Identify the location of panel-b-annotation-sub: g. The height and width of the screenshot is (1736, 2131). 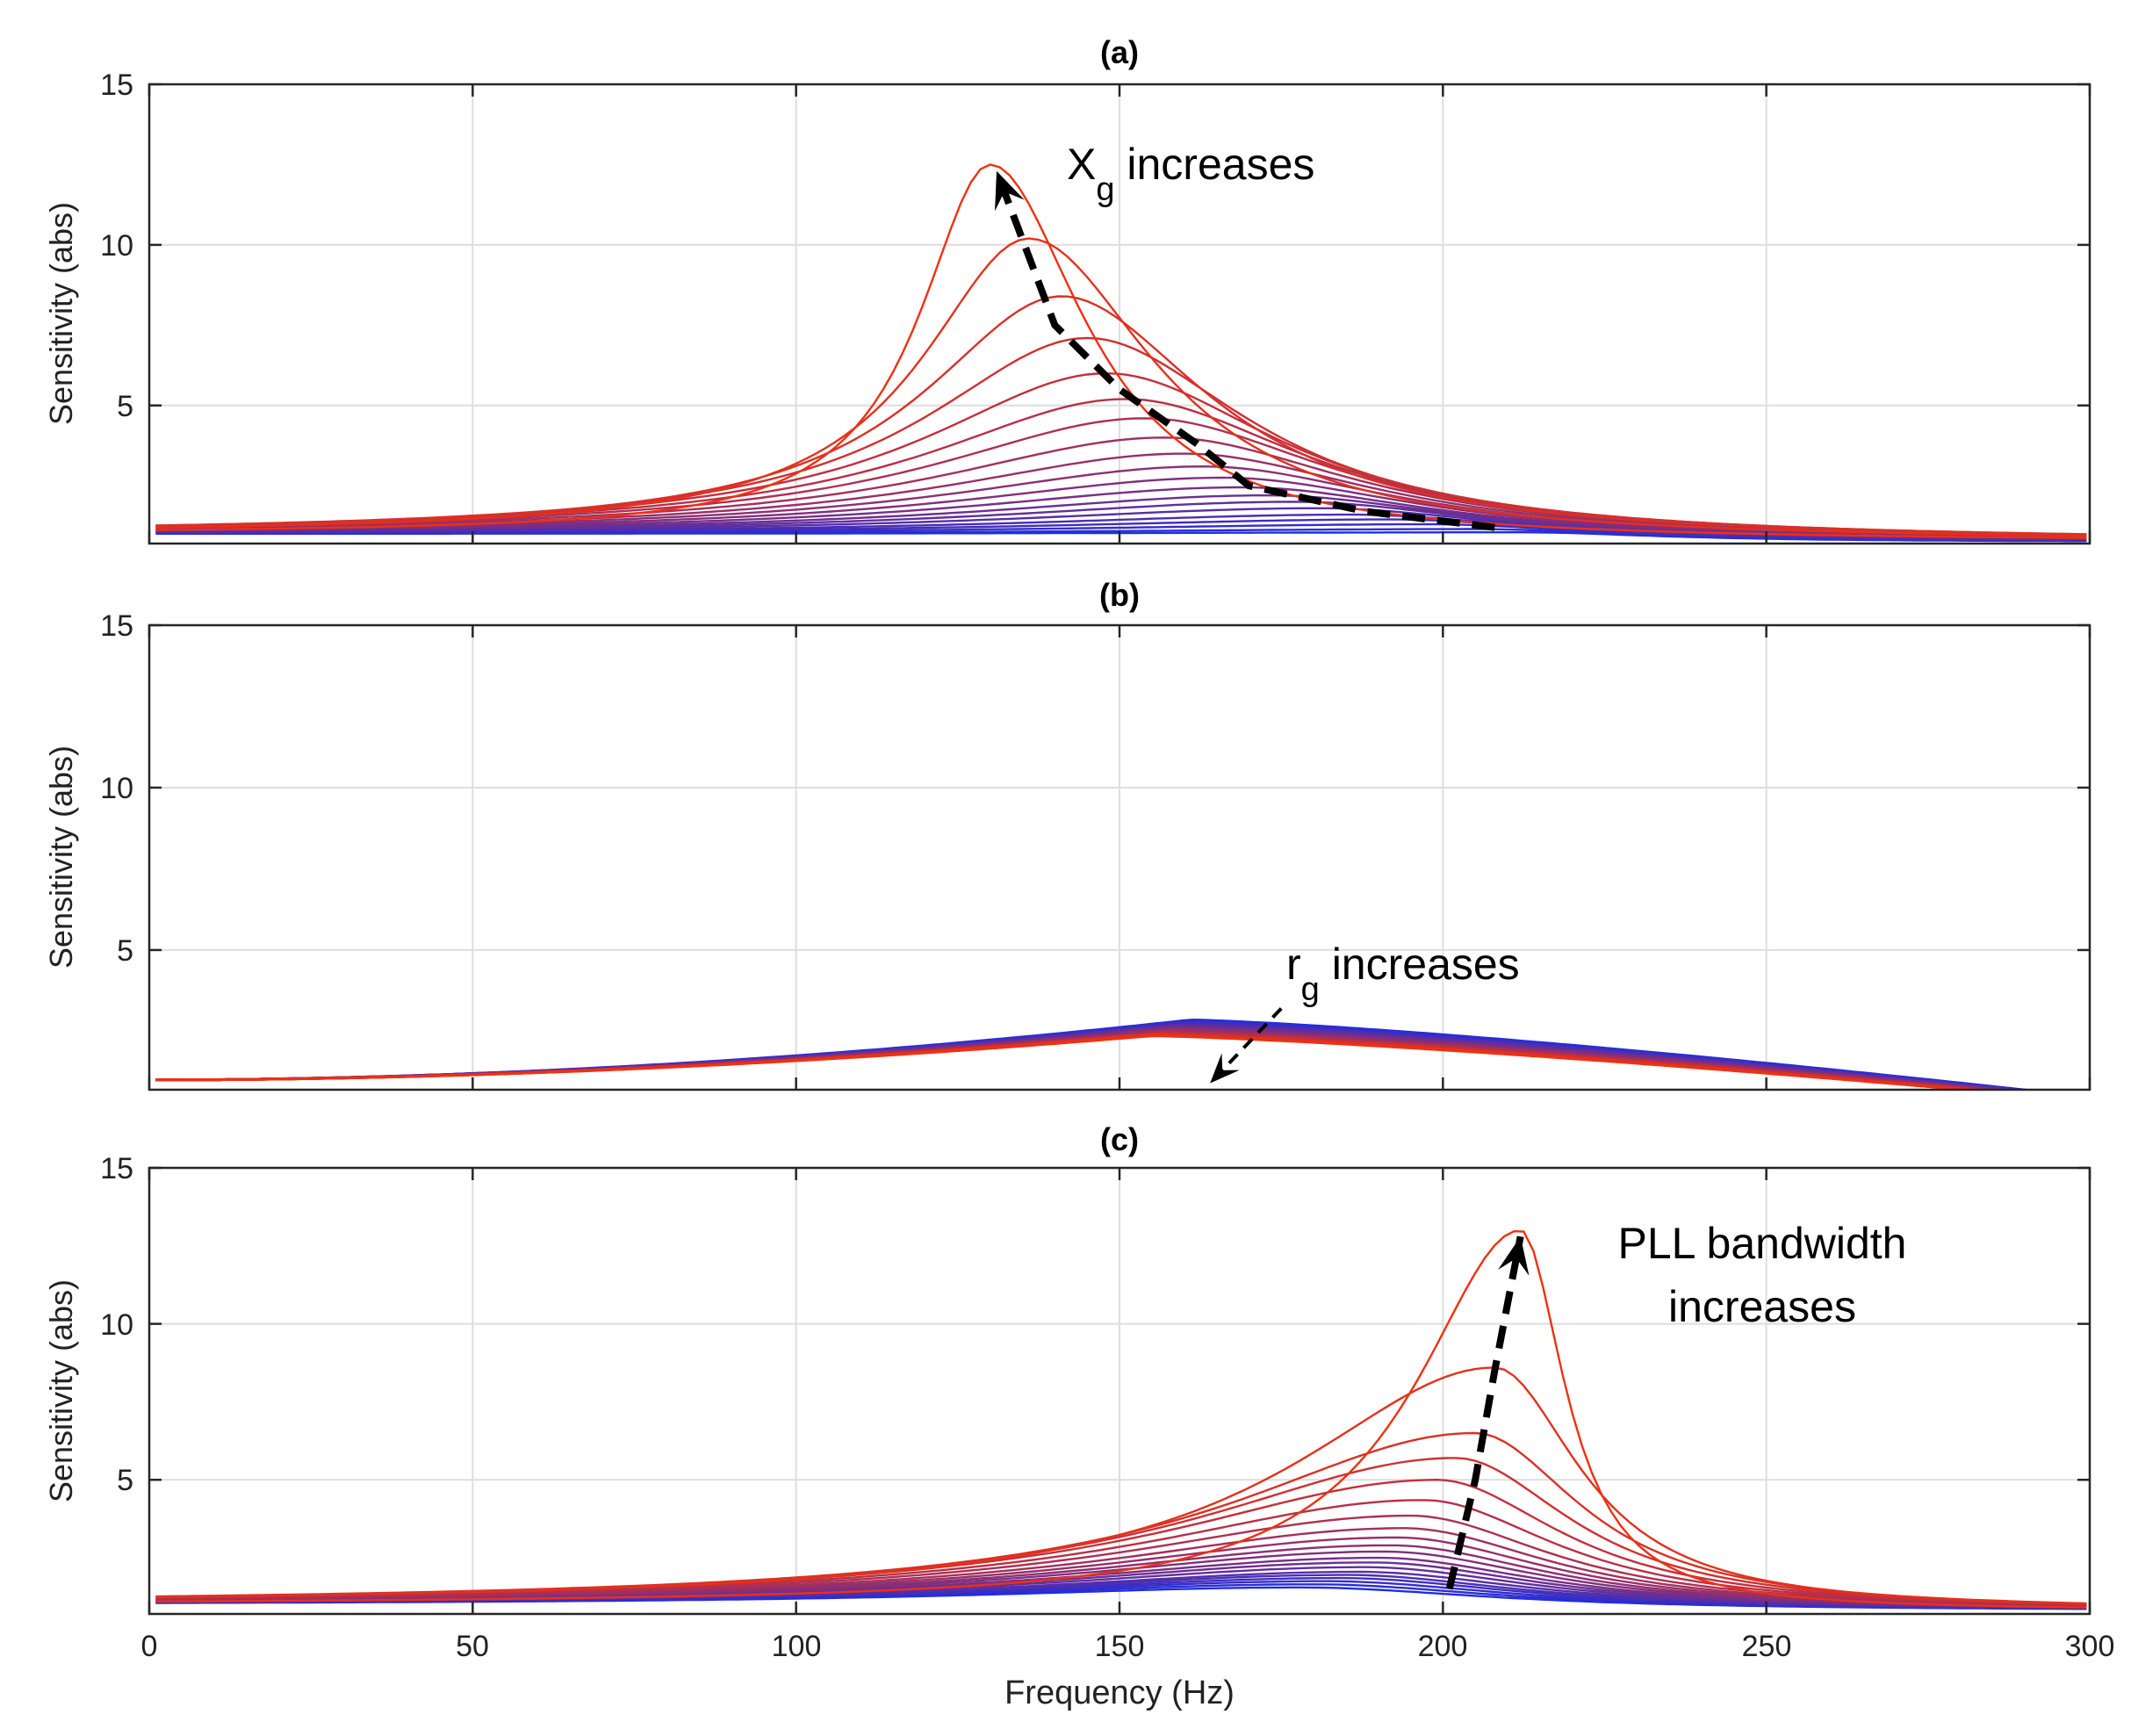
(1310, 989).